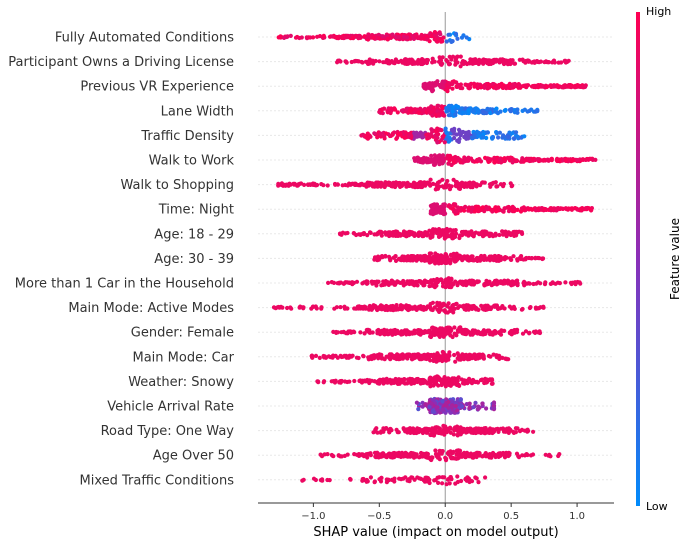  What do you see at coordinates (194, 259) in the screenshot?
I see `feature-label: Age: 30 - 39` at bounding box center [194, 259].